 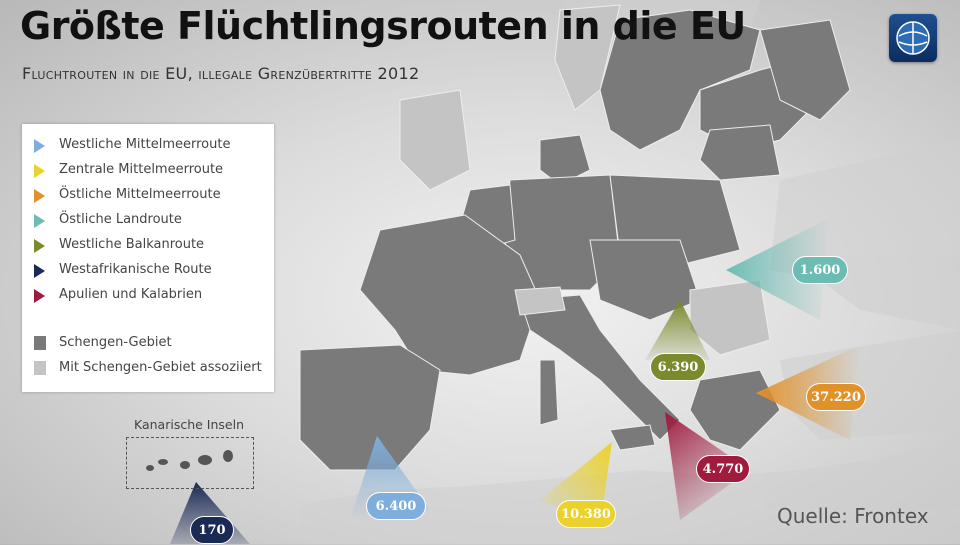 What do you see at coordinates (189, 460) in the screenshot?
I see `canary-islands` at bounding box center [189, 460].